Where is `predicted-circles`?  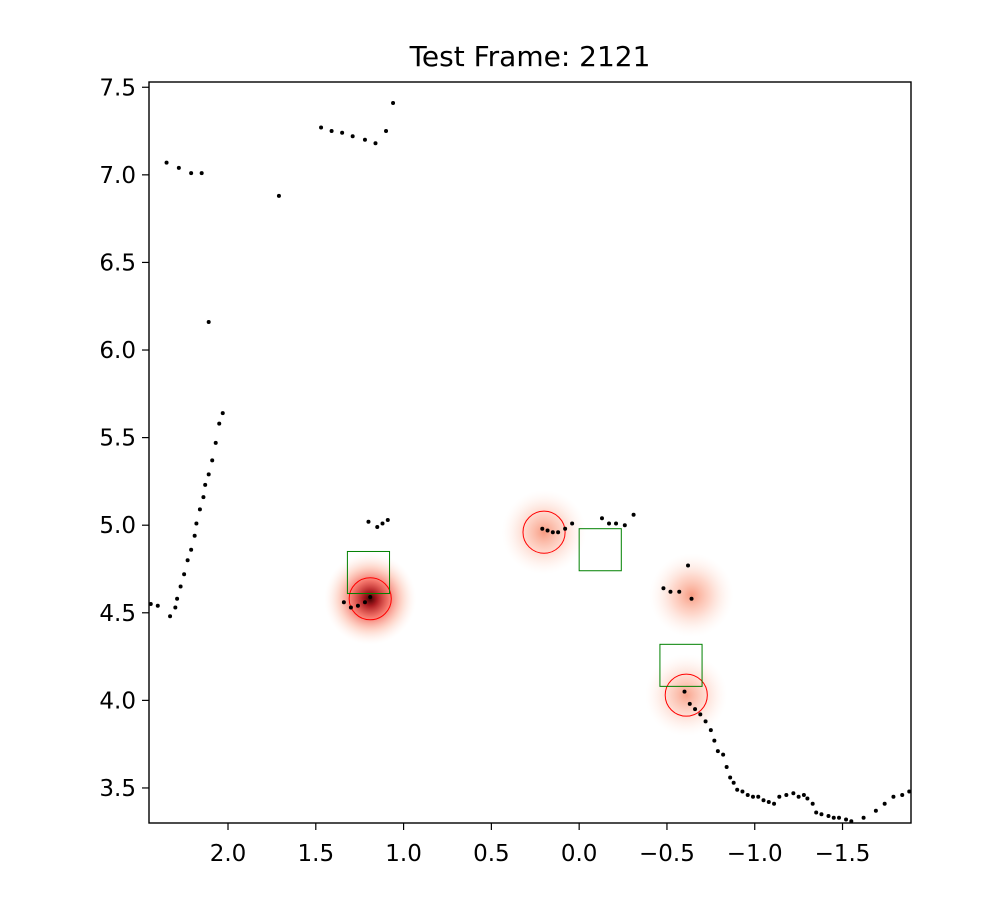 predicted-circles is located at coordinates (528, 613).